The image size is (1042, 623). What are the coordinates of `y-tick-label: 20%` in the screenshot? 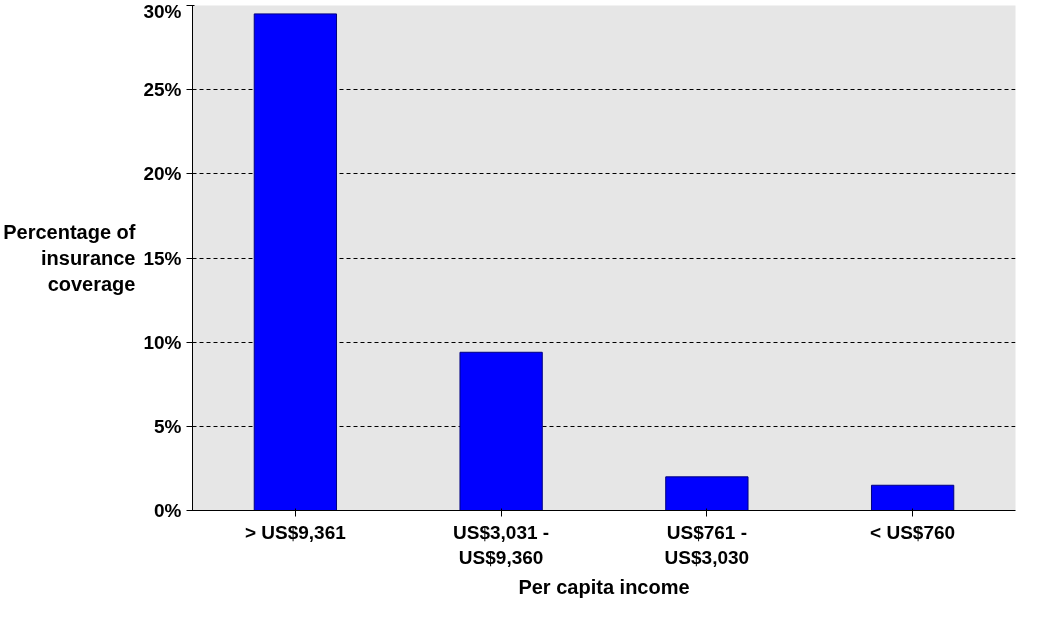 It's located at (162, 174).